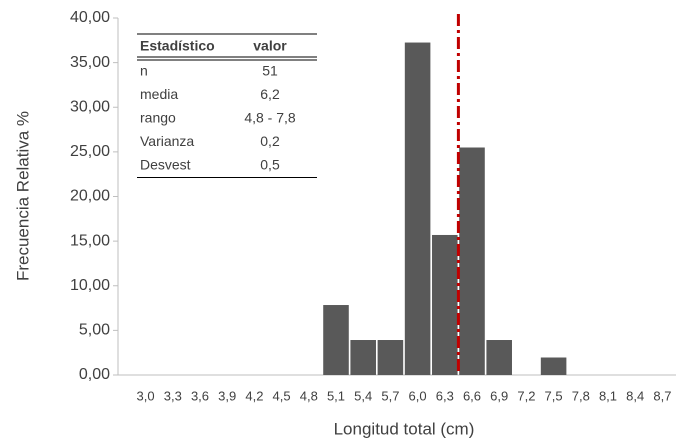  What do you see at coordinates (90, 17) in the screenshot?
I see `y-tick-label: 40,00` at bounding box center [90, 17].